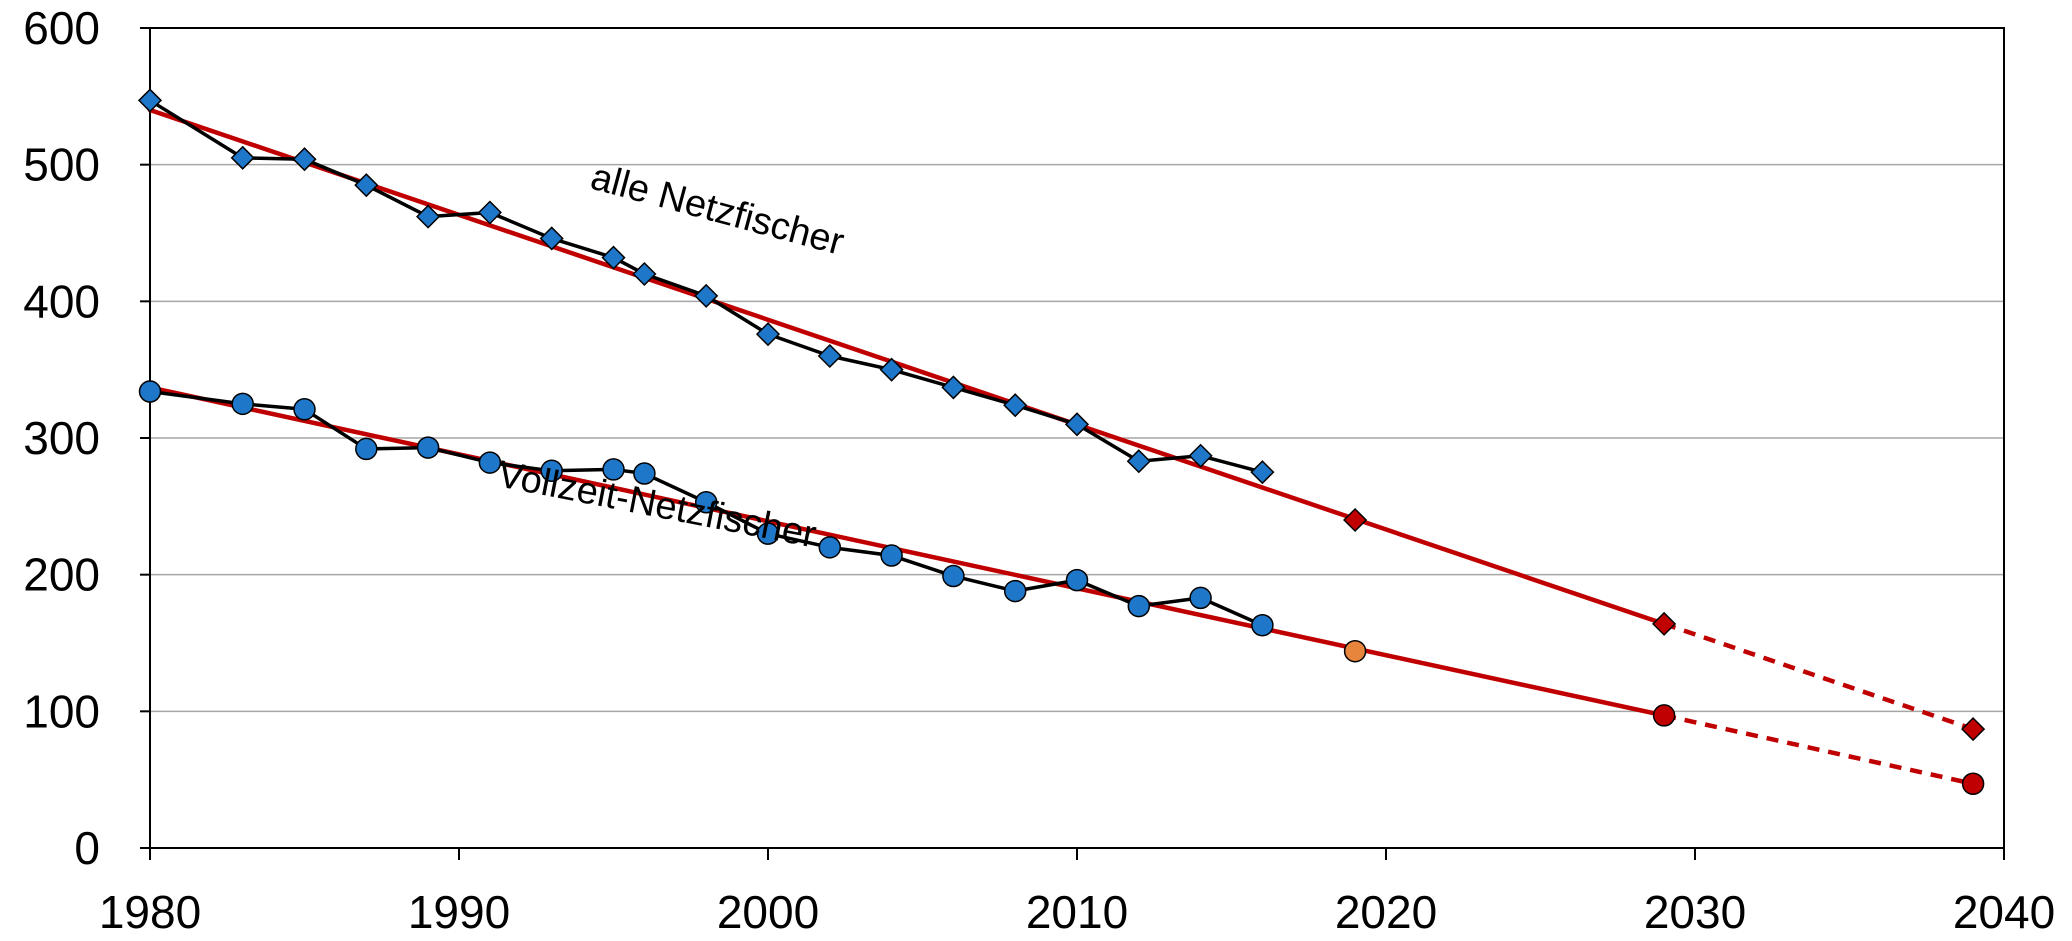  What do you see at coordinates (61, 28) in the screenshot?
I see `y-tick-label: 600` at bounding box center [61, 28].